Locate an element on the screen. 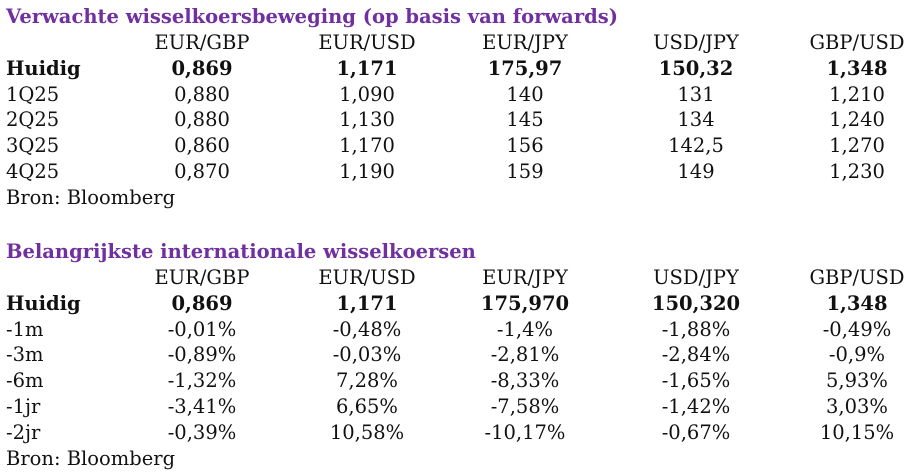 The height and width of the screenshot is (476, 915). table-cell: -1,32% is located at coordinates (202, 381).